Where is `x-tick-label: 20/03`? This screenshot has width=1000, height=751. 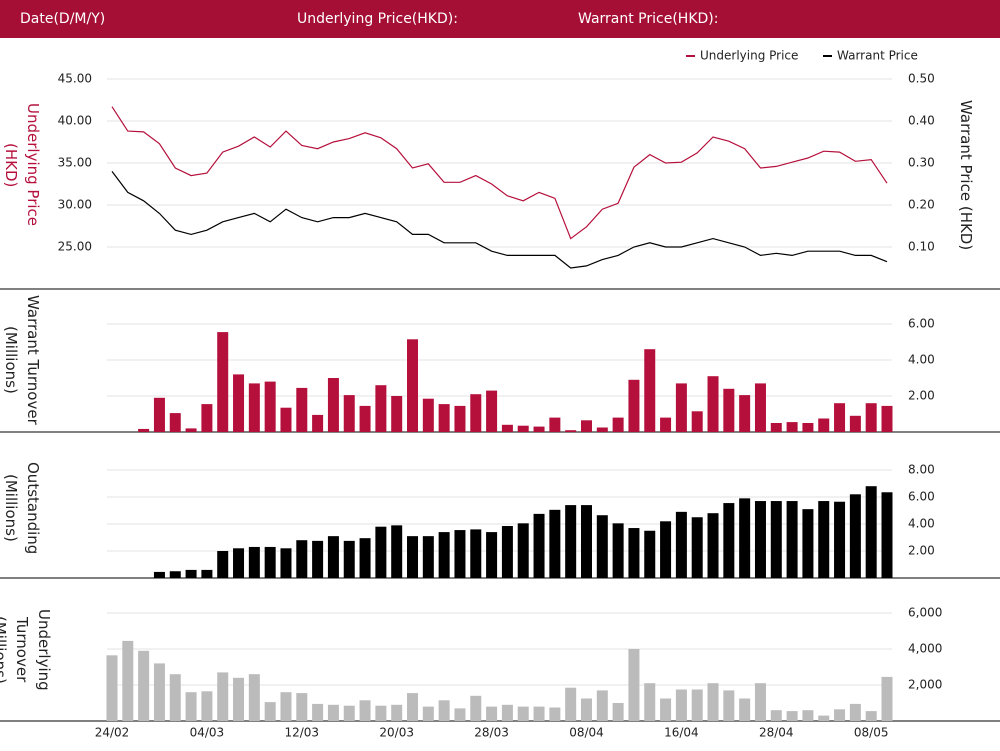
x-tick-label: 20/03 is located at coordinates (396, 733).